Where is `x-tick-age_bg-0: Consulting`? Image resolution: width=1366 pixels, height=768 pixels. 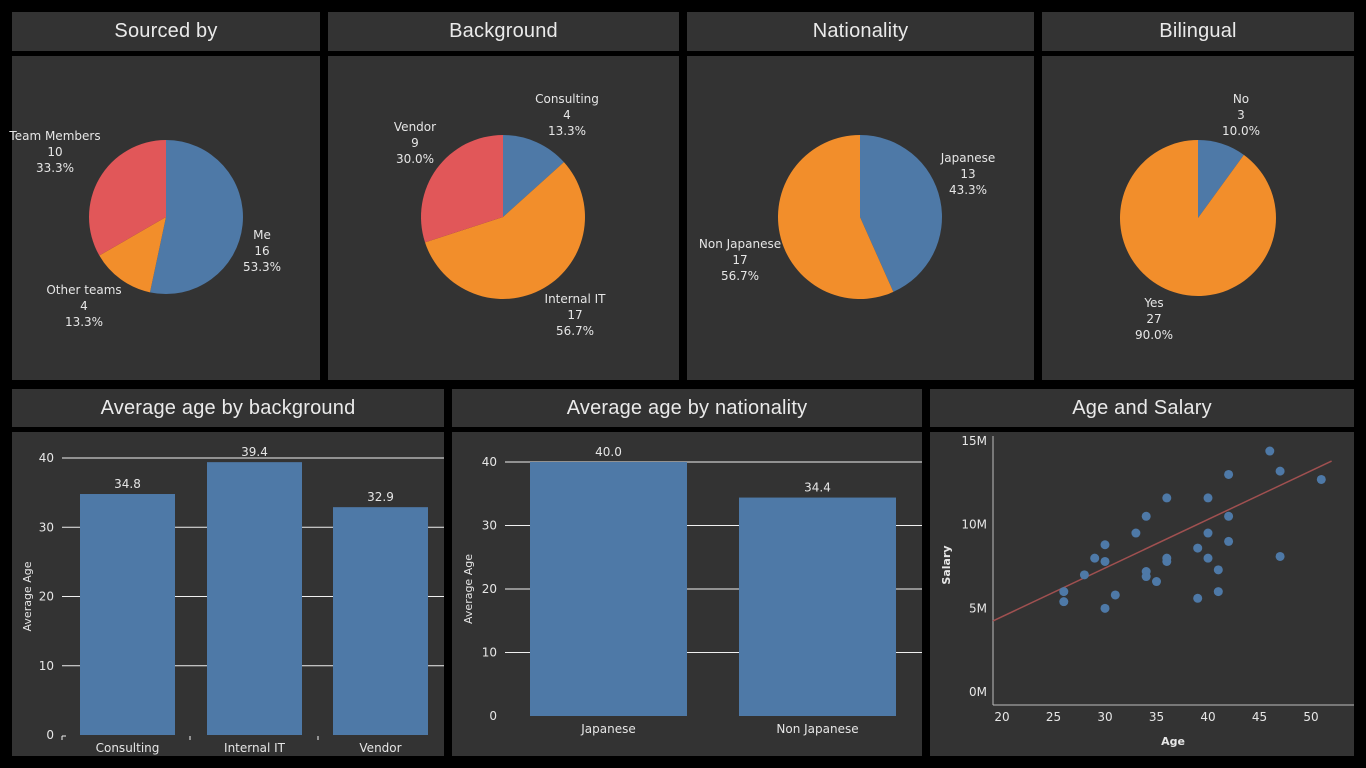
x-tick-age_bg-0: Consulting is located at coordinates (128, 748).